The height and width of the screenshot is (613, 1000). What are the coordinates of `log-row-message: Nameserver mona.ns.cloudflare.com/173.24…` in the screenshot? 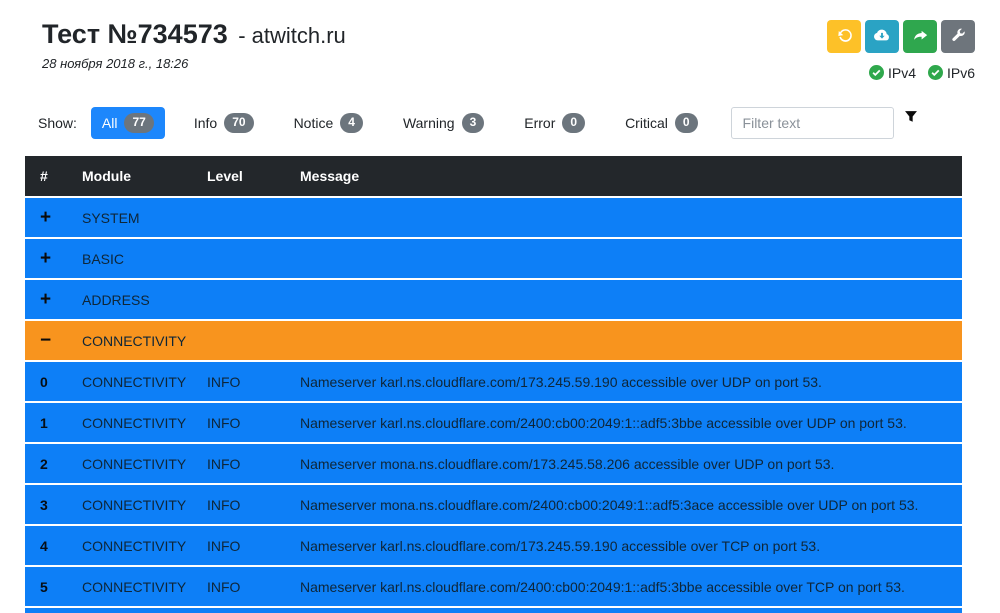 It's located at (567, 463).